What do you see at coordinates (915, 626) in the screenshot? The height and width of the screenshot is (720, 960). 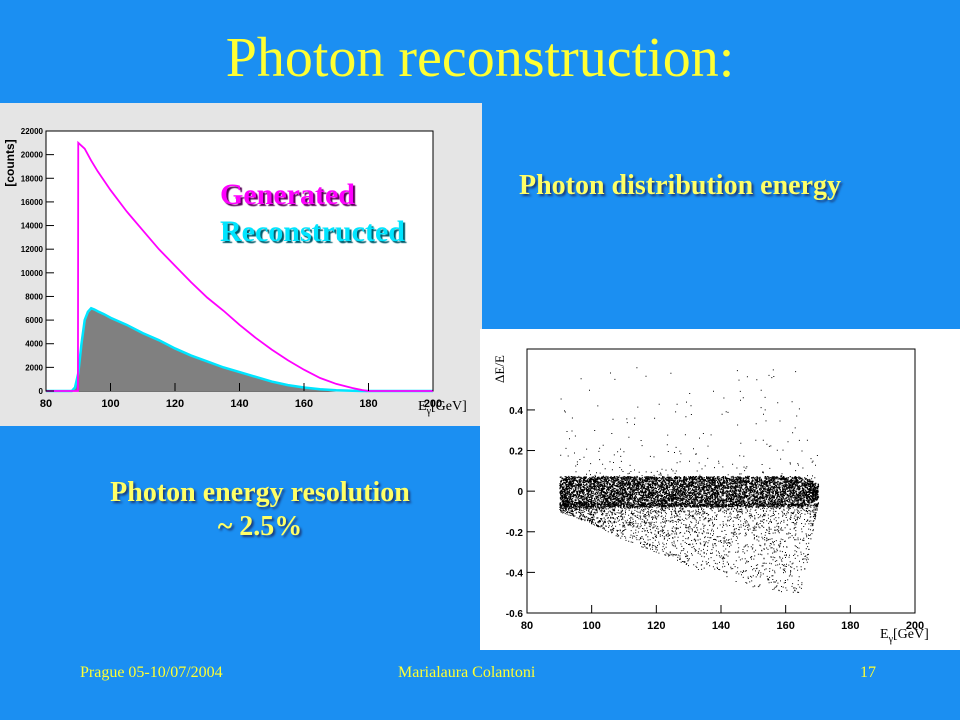 I see `chart2-xtick-label: 200` at bounding box center [915, 626].